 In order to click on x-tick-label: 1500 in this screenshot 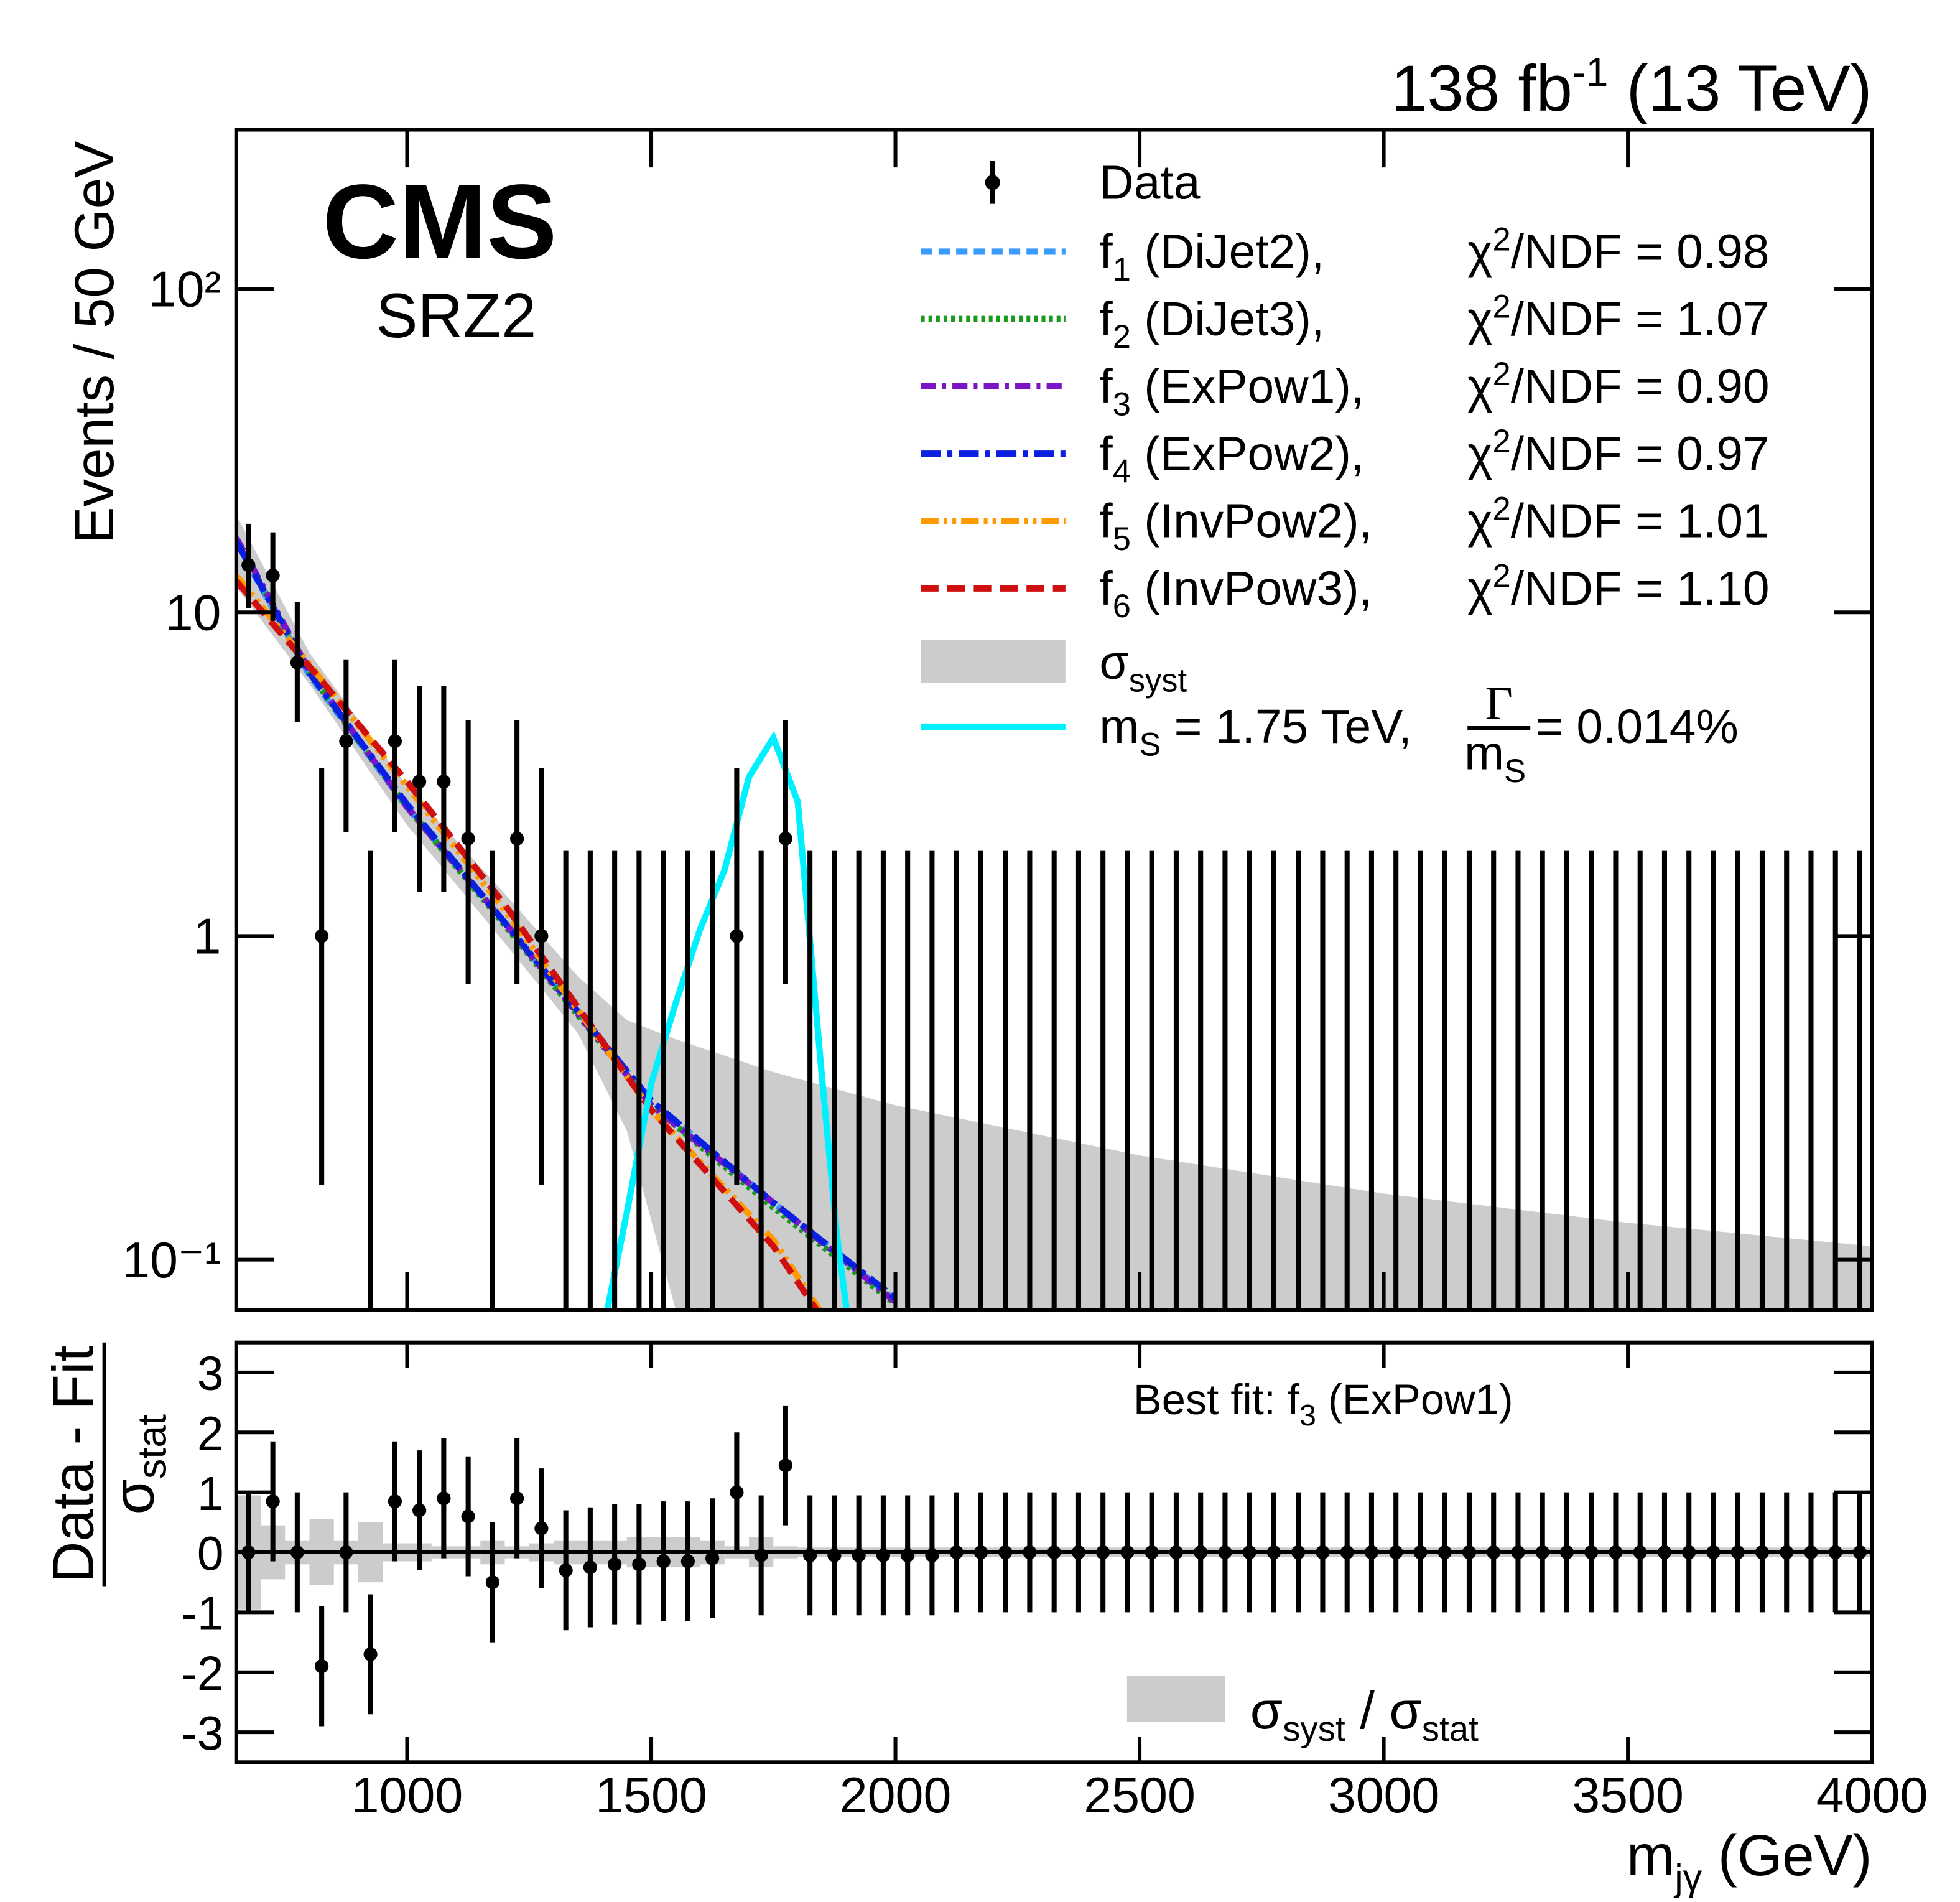, I will do `click(651, 1796)`.